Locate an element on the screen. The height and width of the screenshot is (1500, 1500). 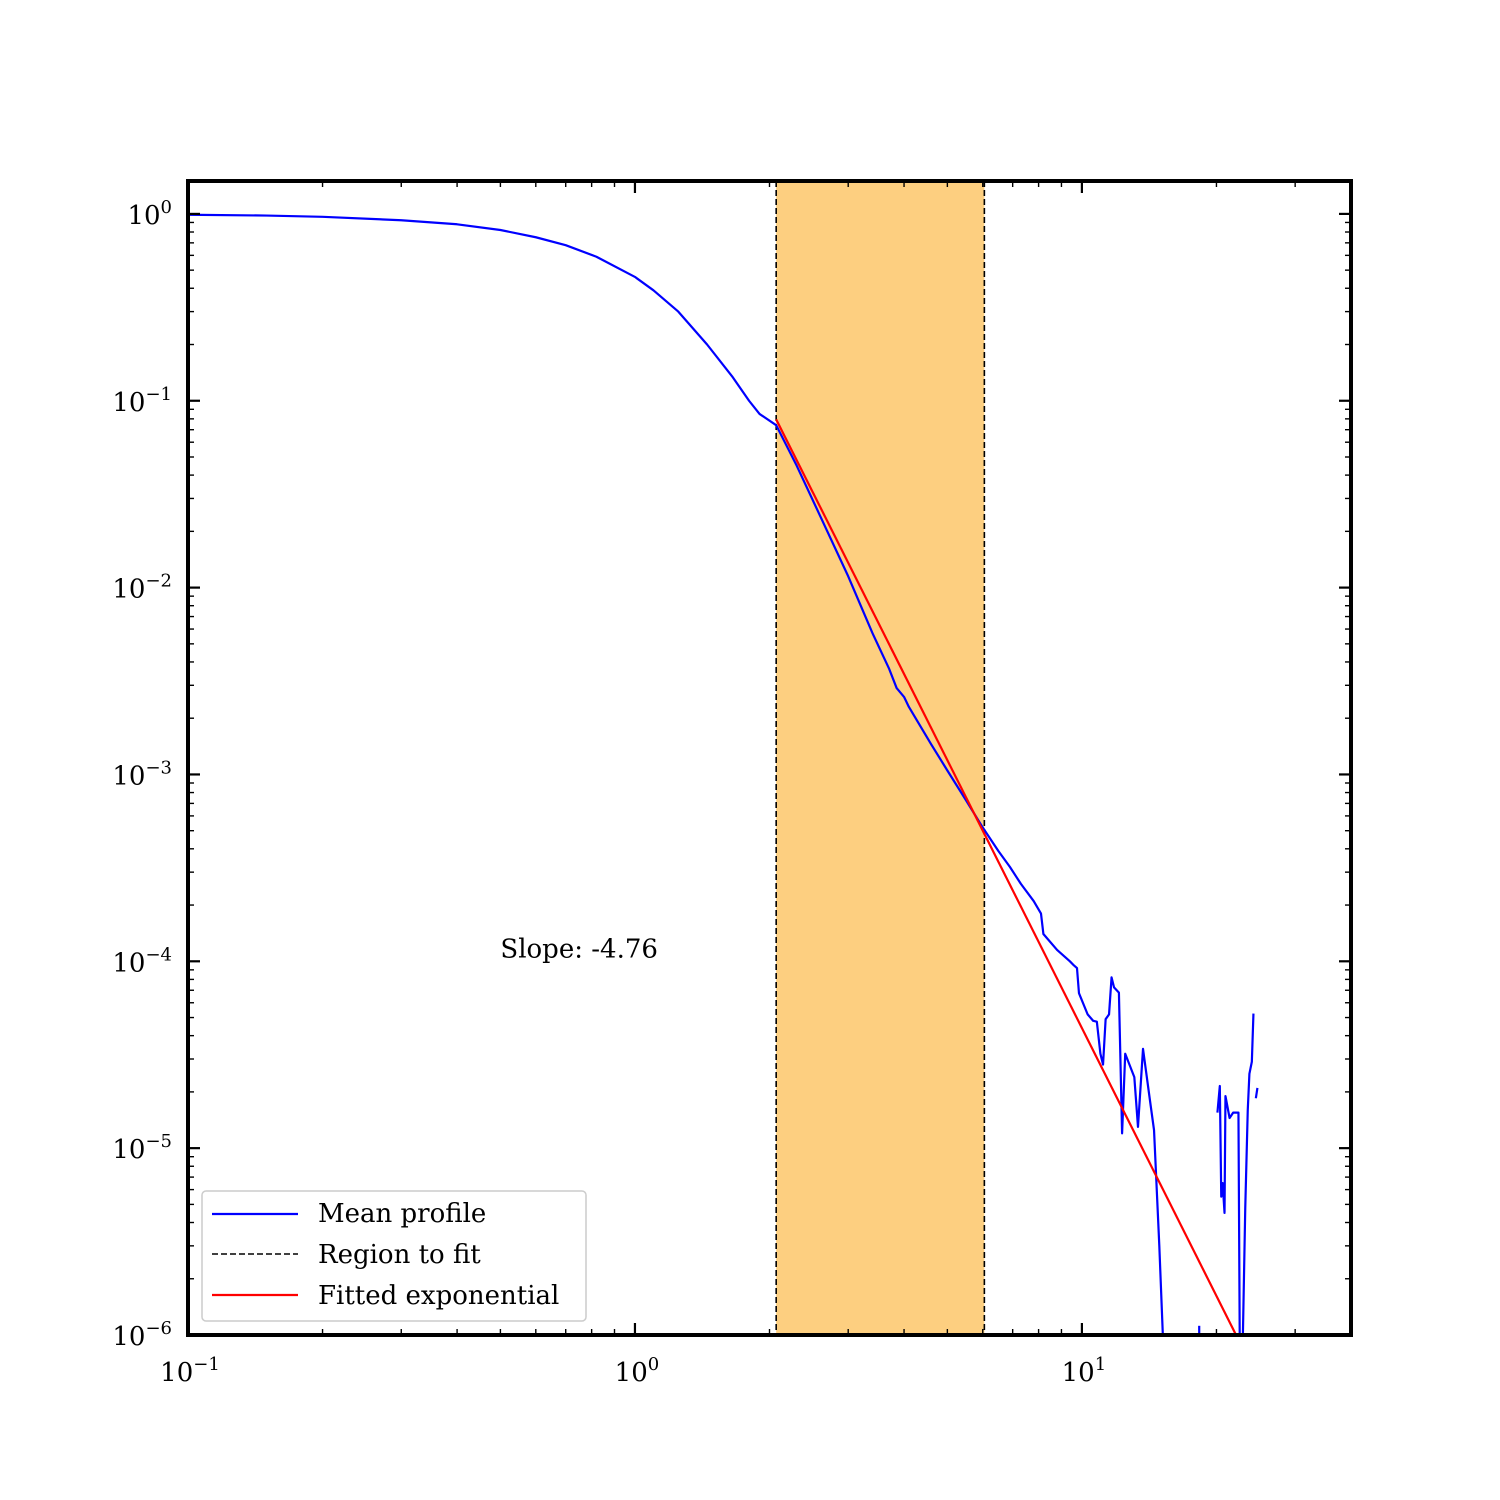
y-tick-label: 10⁰ is located at coordinates (149, 214).